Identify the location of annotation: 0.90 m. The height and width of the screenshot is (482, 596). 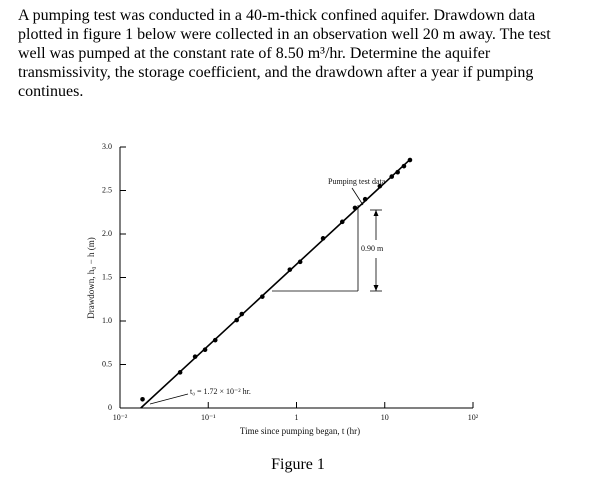
(372, 248).